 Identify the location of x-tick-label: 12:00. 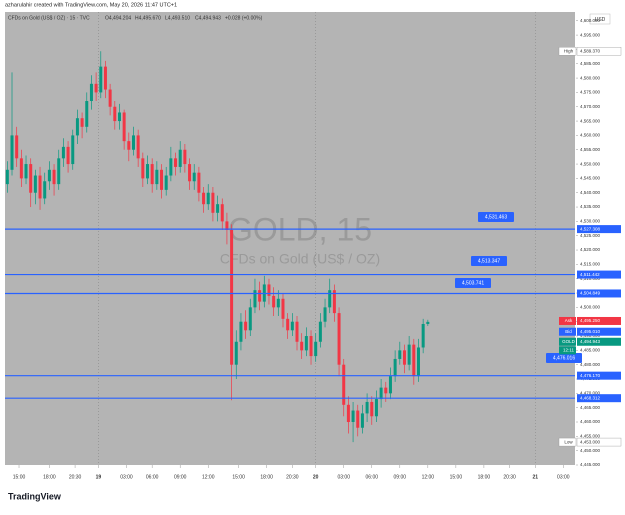
(208, 477).